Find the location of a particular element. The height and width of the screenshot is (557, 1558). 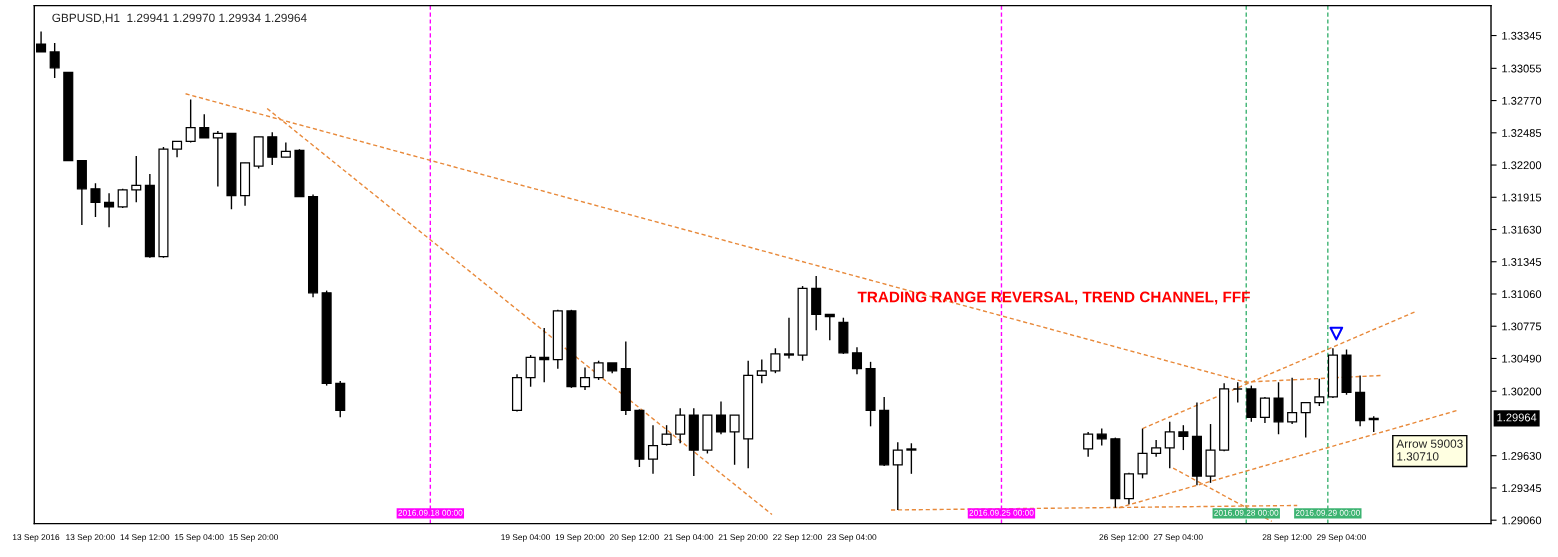

y-tick-label: 1.31060 is located at coordinates (1522, 294).